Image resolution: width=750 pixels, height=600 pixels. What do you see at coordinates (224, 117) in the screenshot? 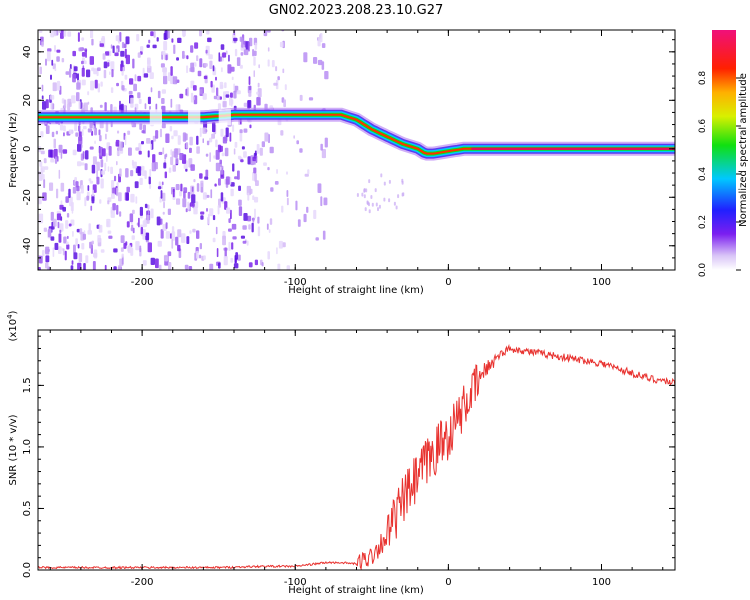
I see `ridge-gap` at bounding box center [224, 117].